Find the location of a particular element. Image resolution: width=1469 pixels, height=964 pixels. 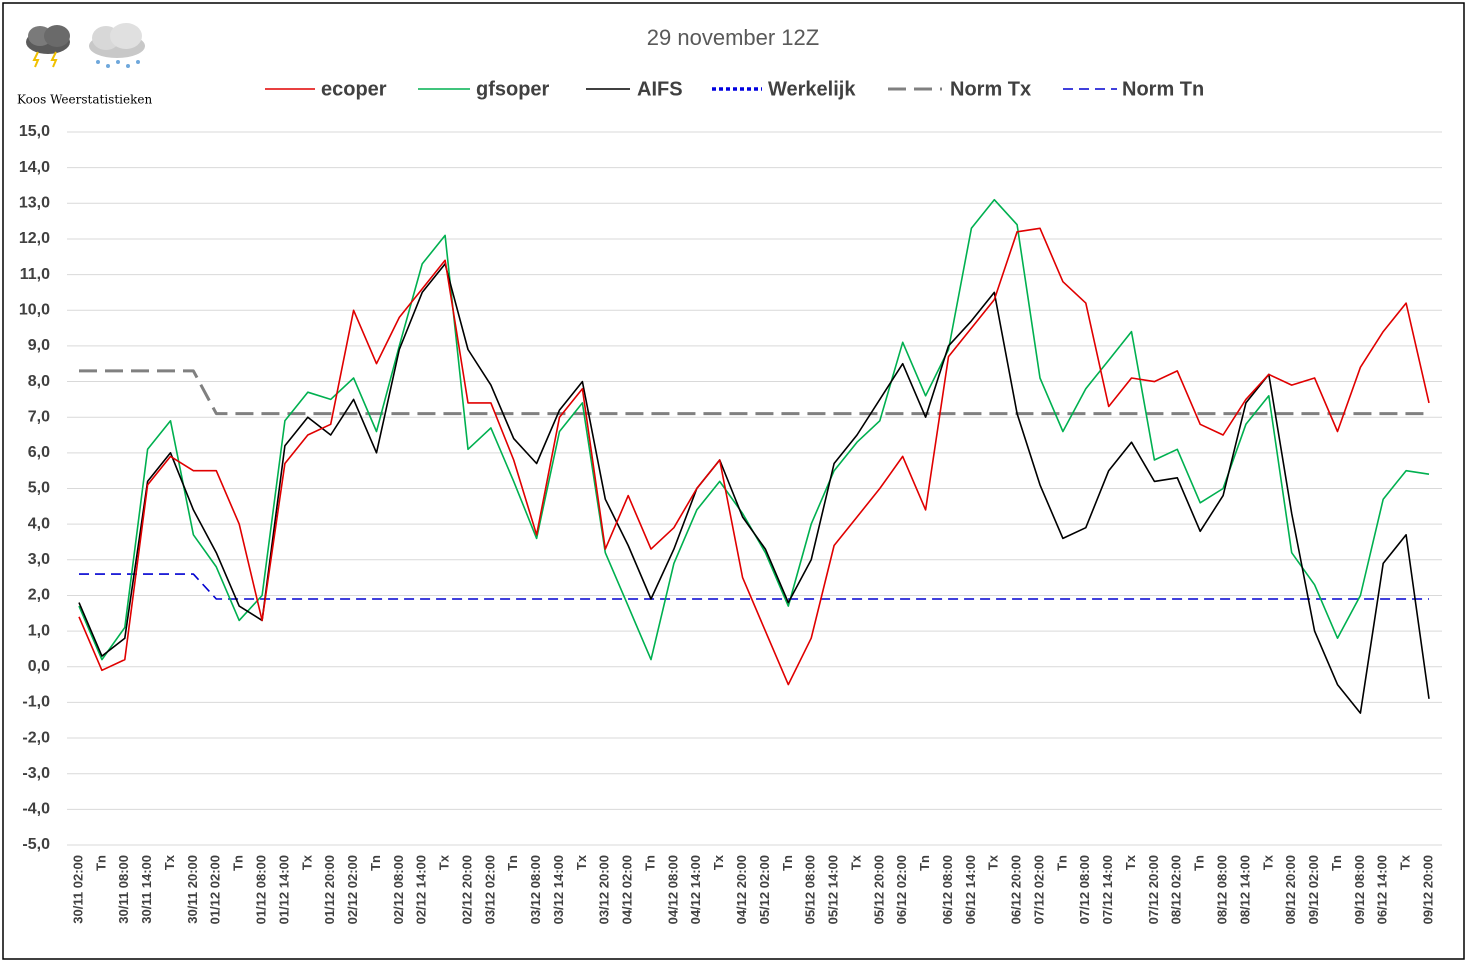

x-tick-label: 01/12 02:00 is located at coordinates (215, 889).